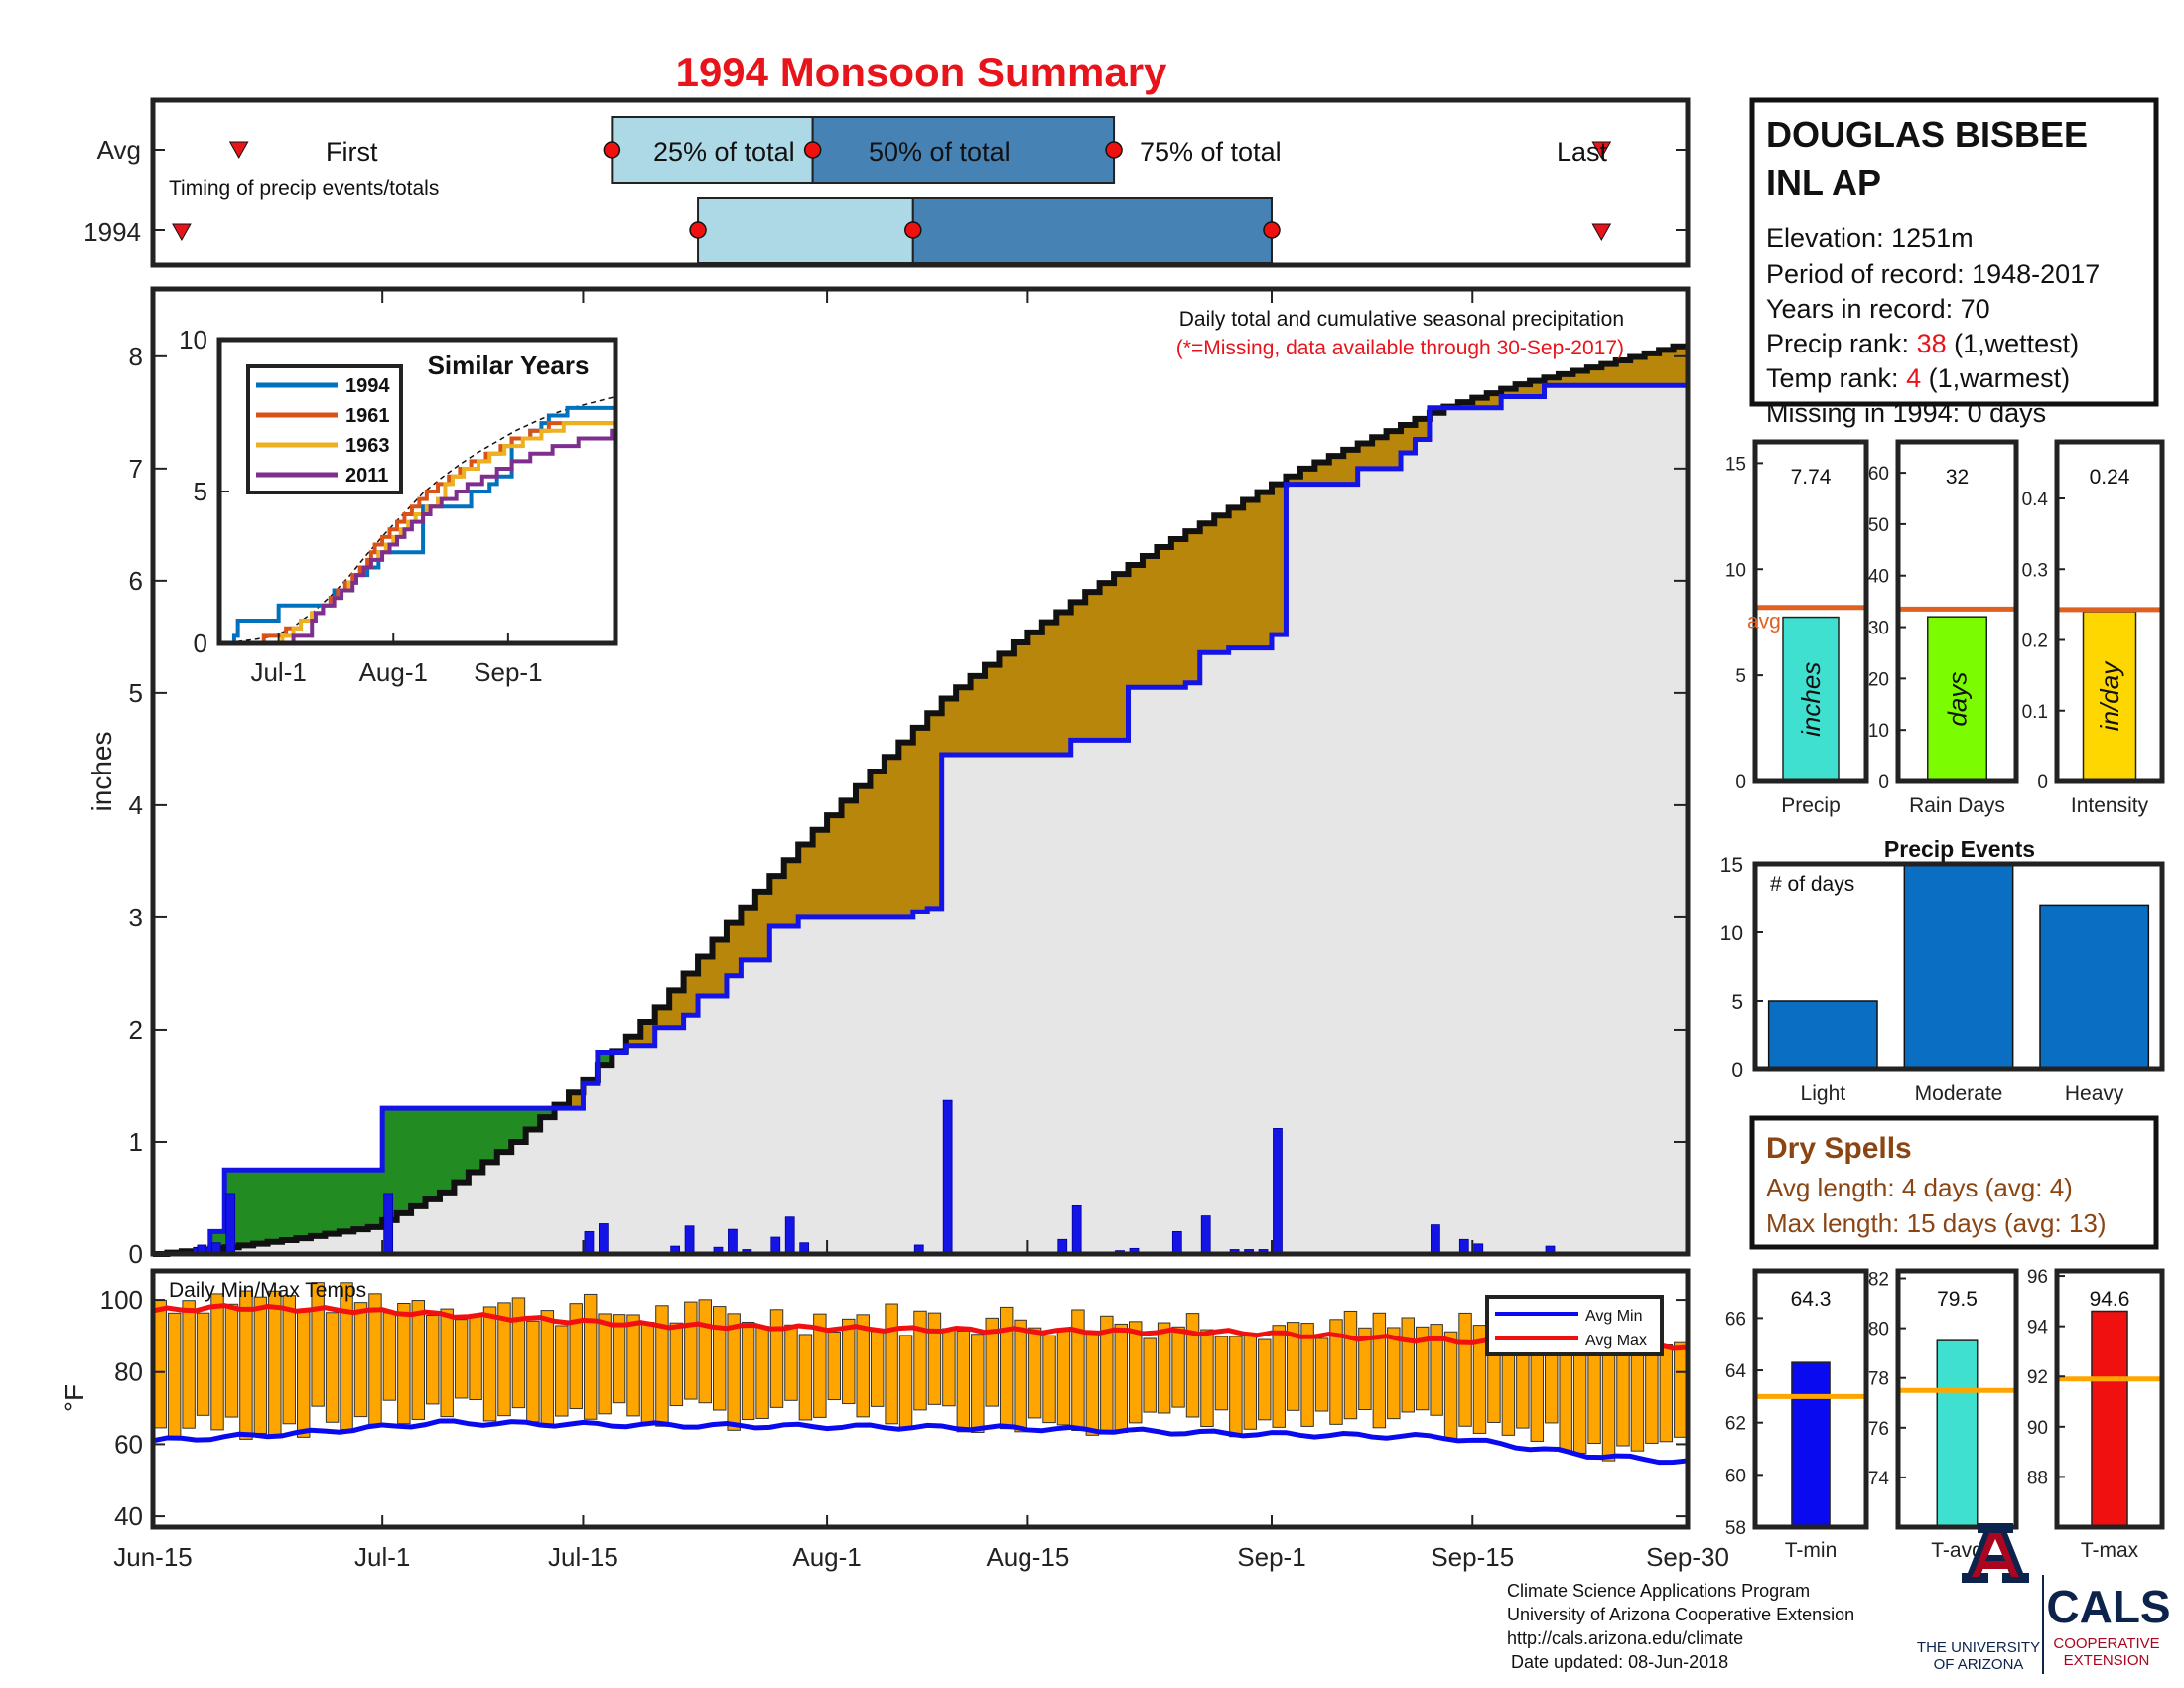  What do you see at coordinates (2037, 1377) in the screenshot?
I see `temp-summary-y-tick-label: 92` at bounding box center [2037, 1377].